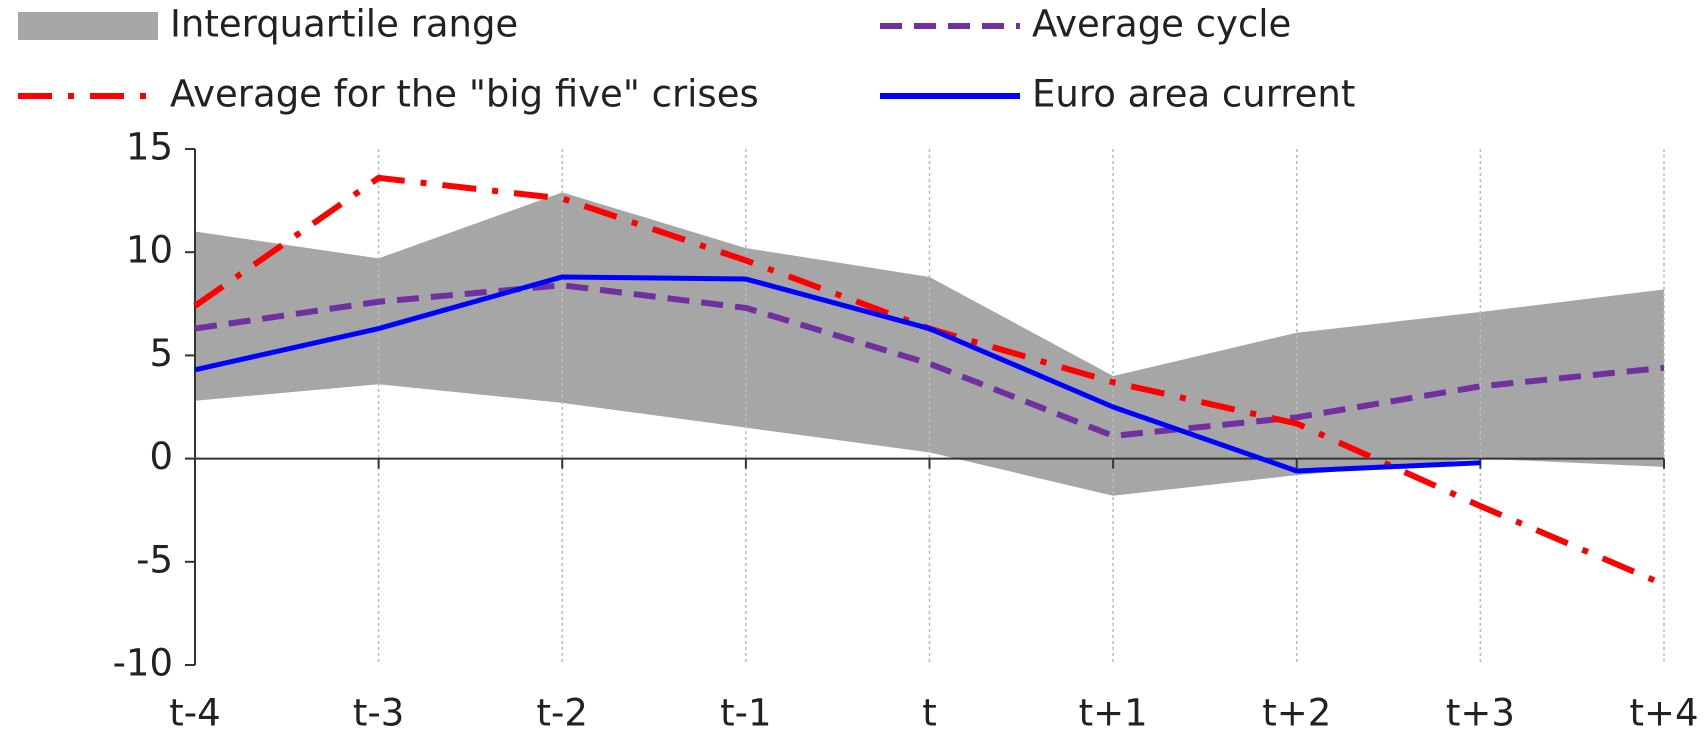 This screenshot has width=1708, height=737. Describe the element at coordinates (154, 559) in the screenshot. I see `y-tick-label: -5` at that location.